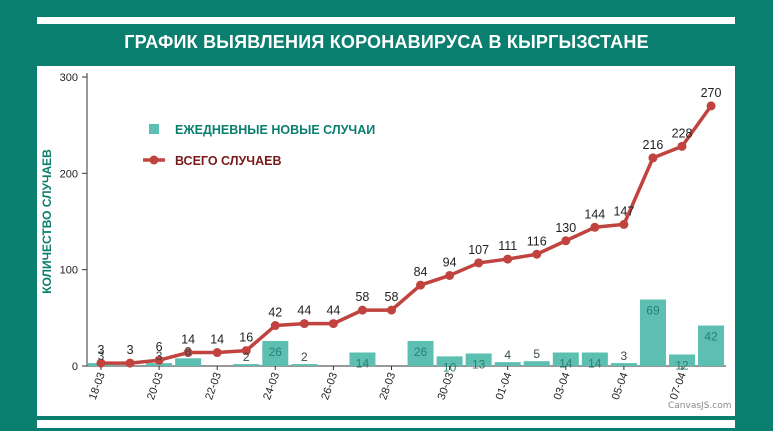  I want to click on line-data-label: 270, so click(711, 93).